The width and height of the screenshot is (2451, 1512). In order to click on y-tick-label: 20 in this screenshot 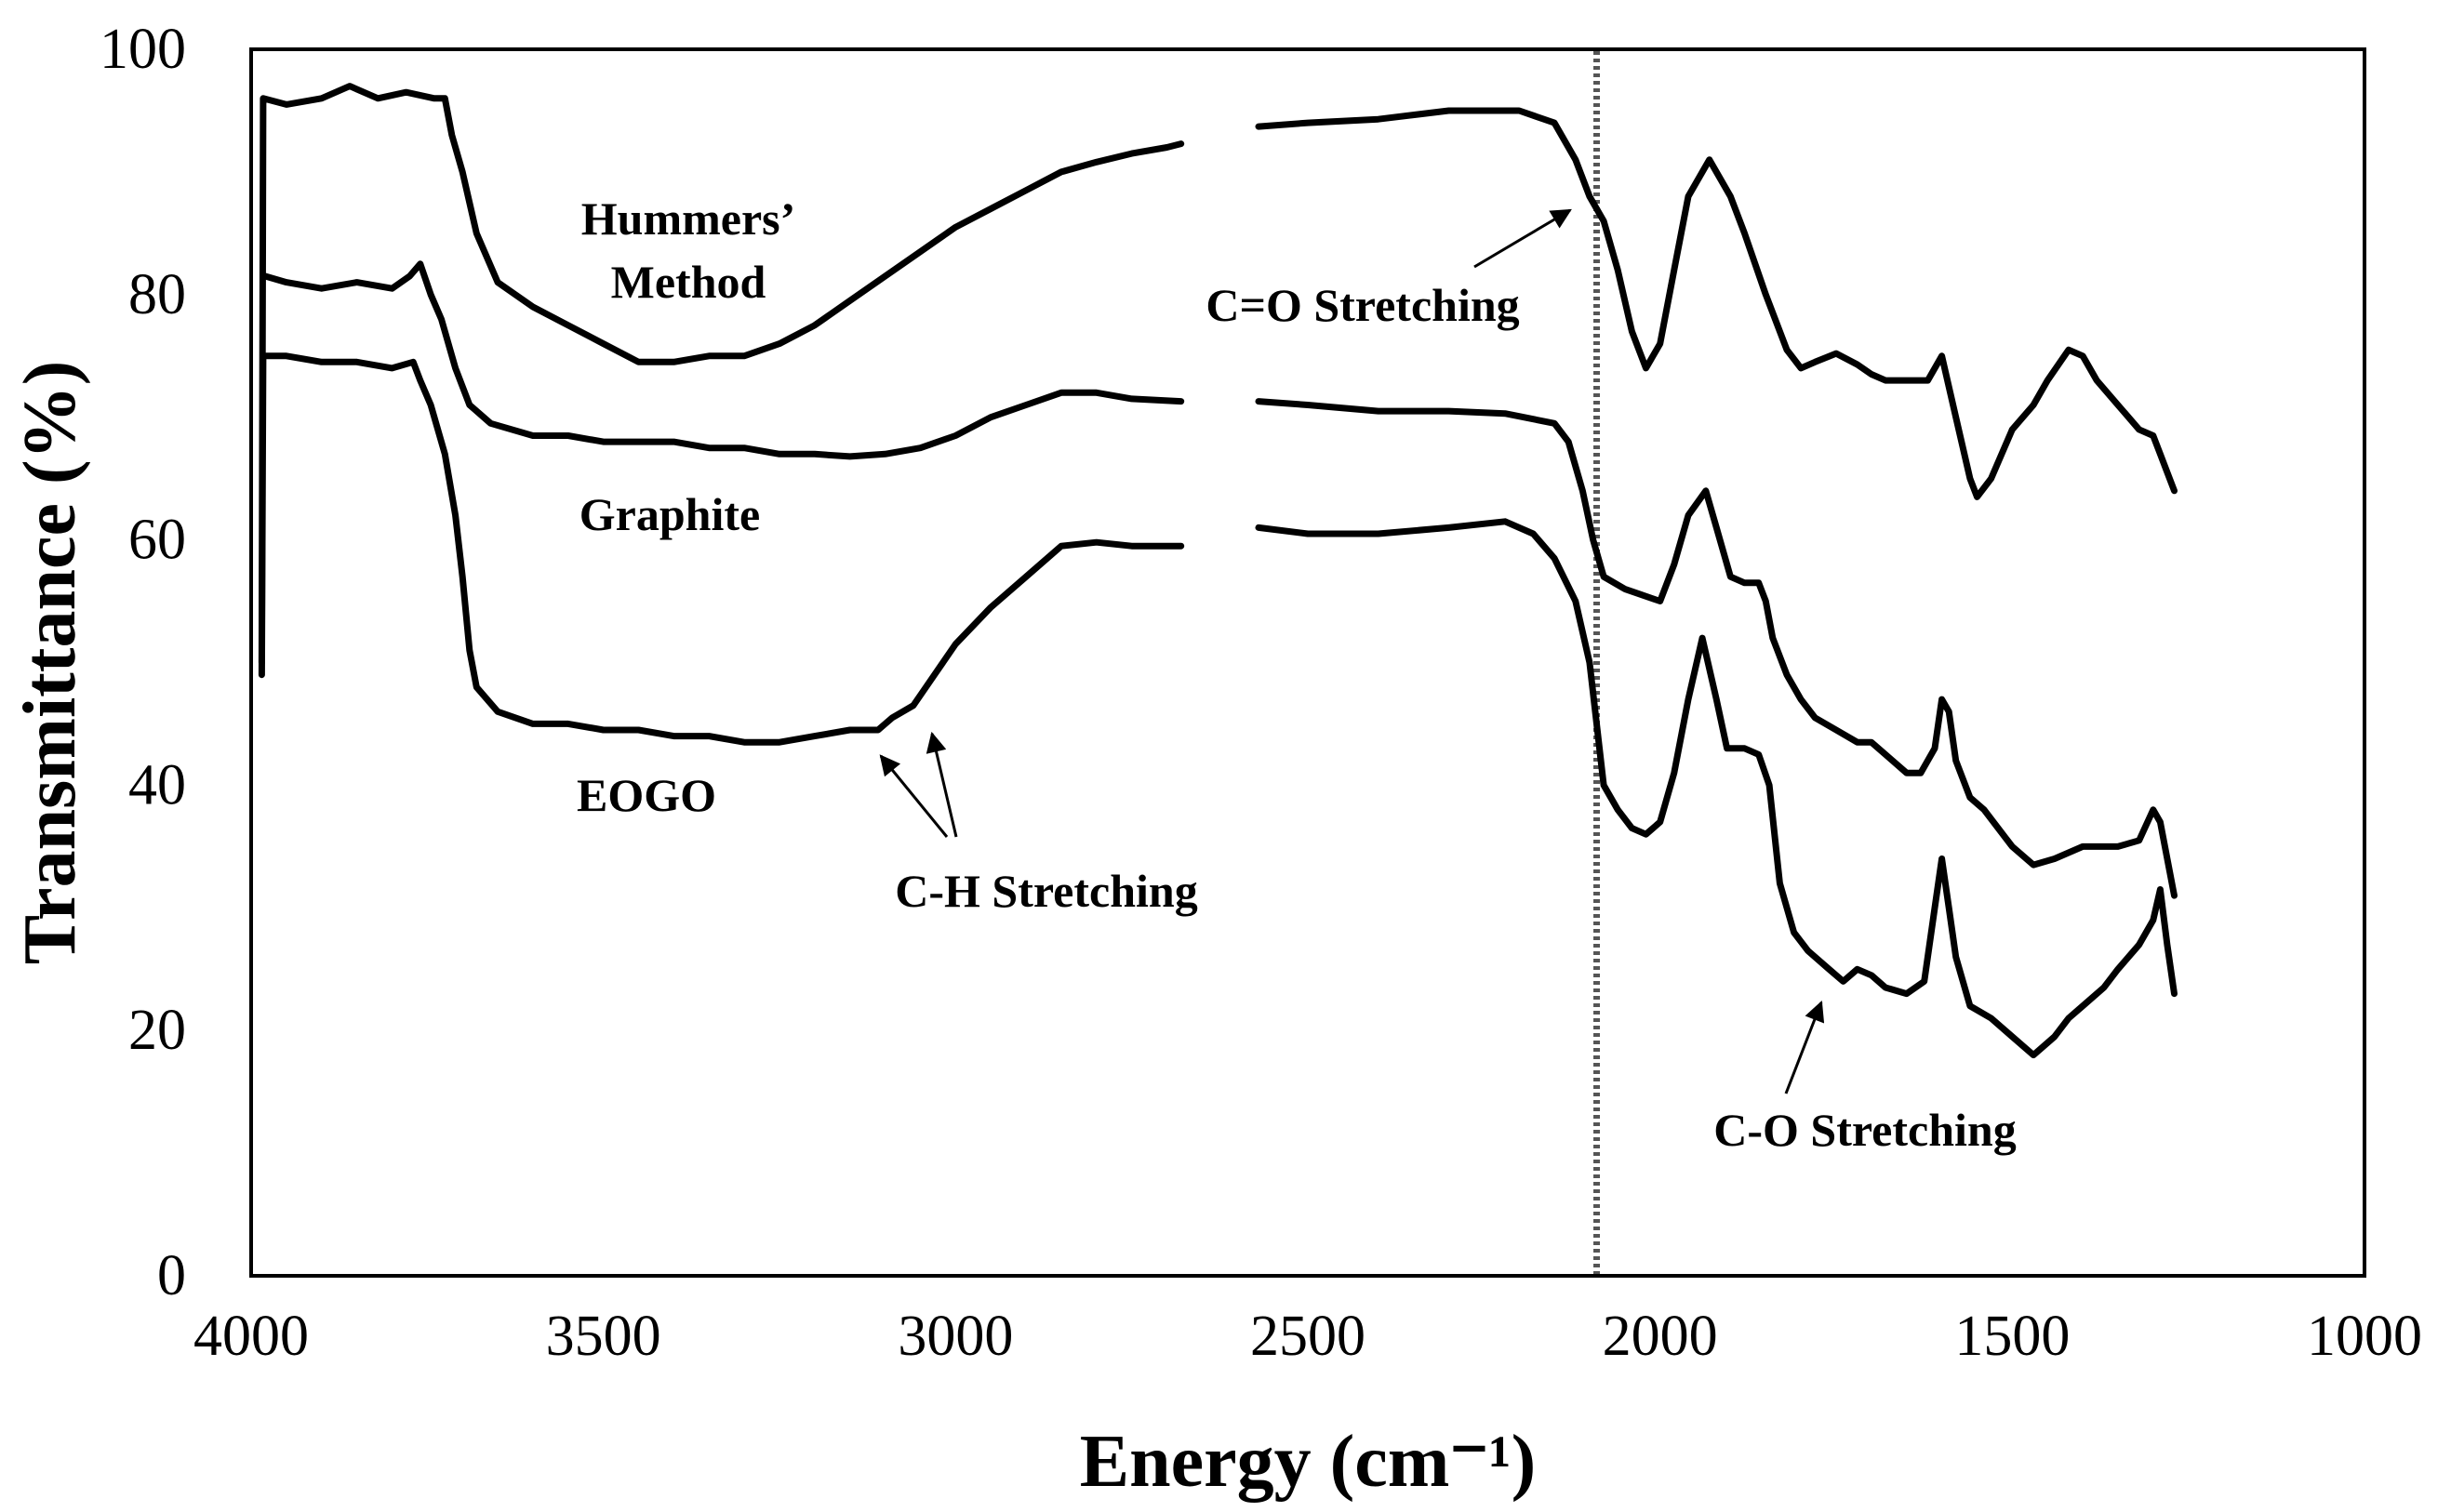, I will do `click(157, 1030)`.